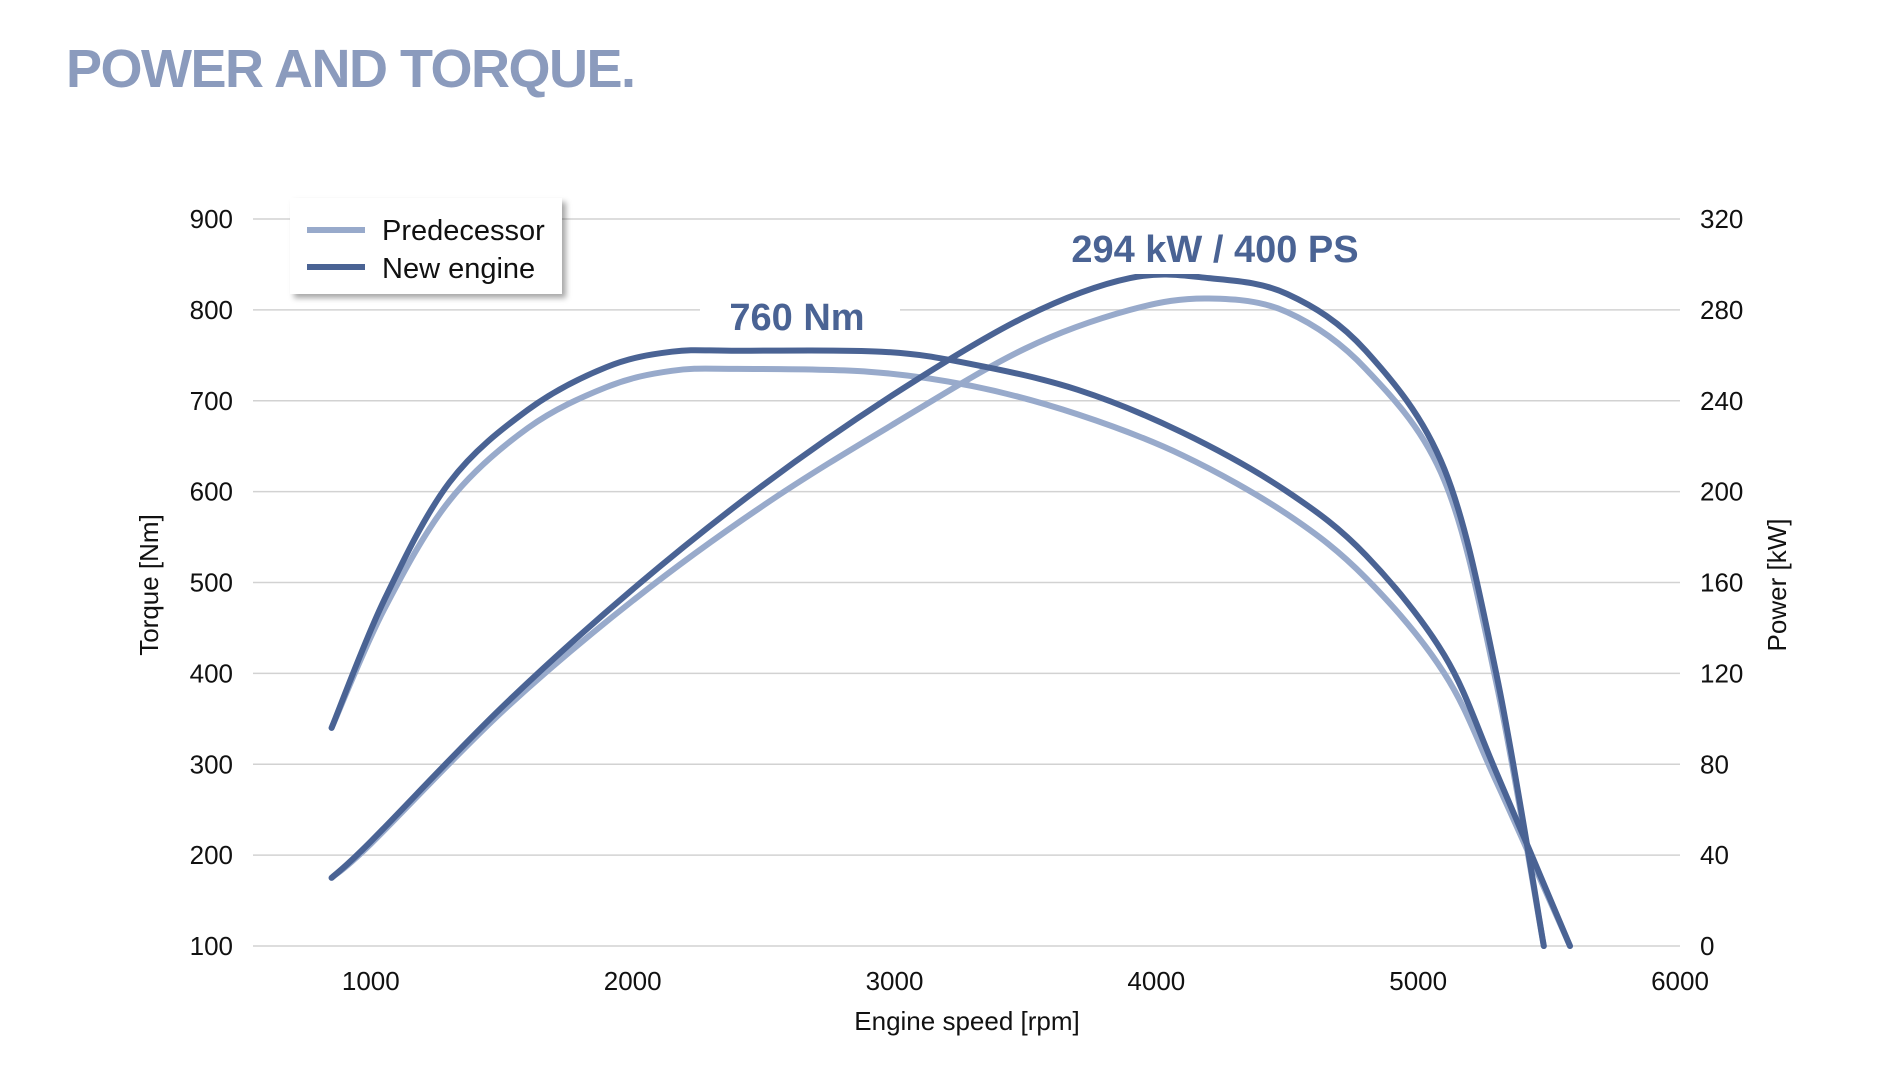 Image resolution: width=1900 pixels, height=1074 pixels. I want to click on y-left-tick-label: 300, so click(211, 764).